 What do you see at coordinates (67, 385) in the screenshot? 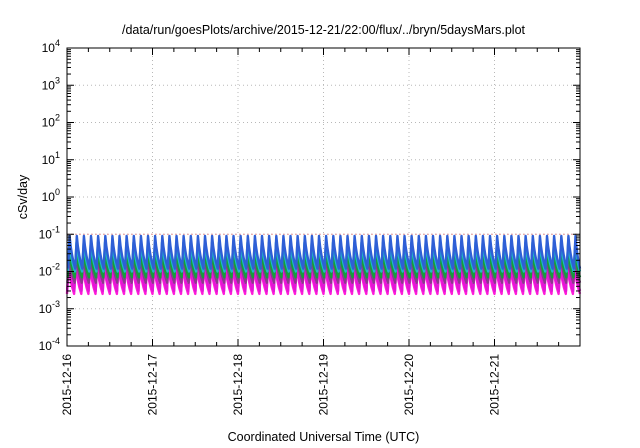
I see `x-tick-label: 2015-12-16` at bounding box center [67, 385].